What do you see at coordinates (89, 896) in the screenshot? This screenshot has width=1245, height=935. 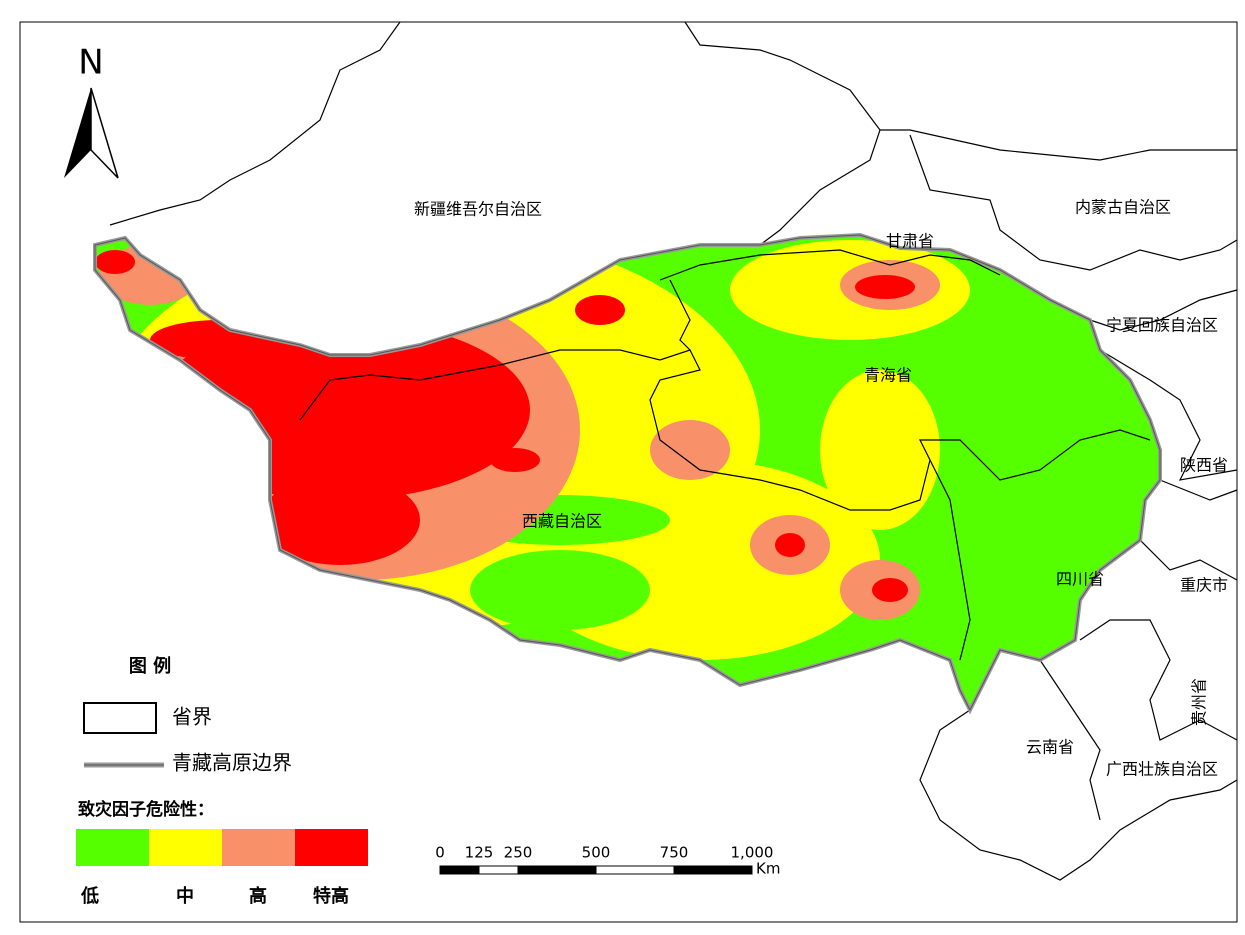 I see `legend-level-label: 低` at bounding box center [89, 896].